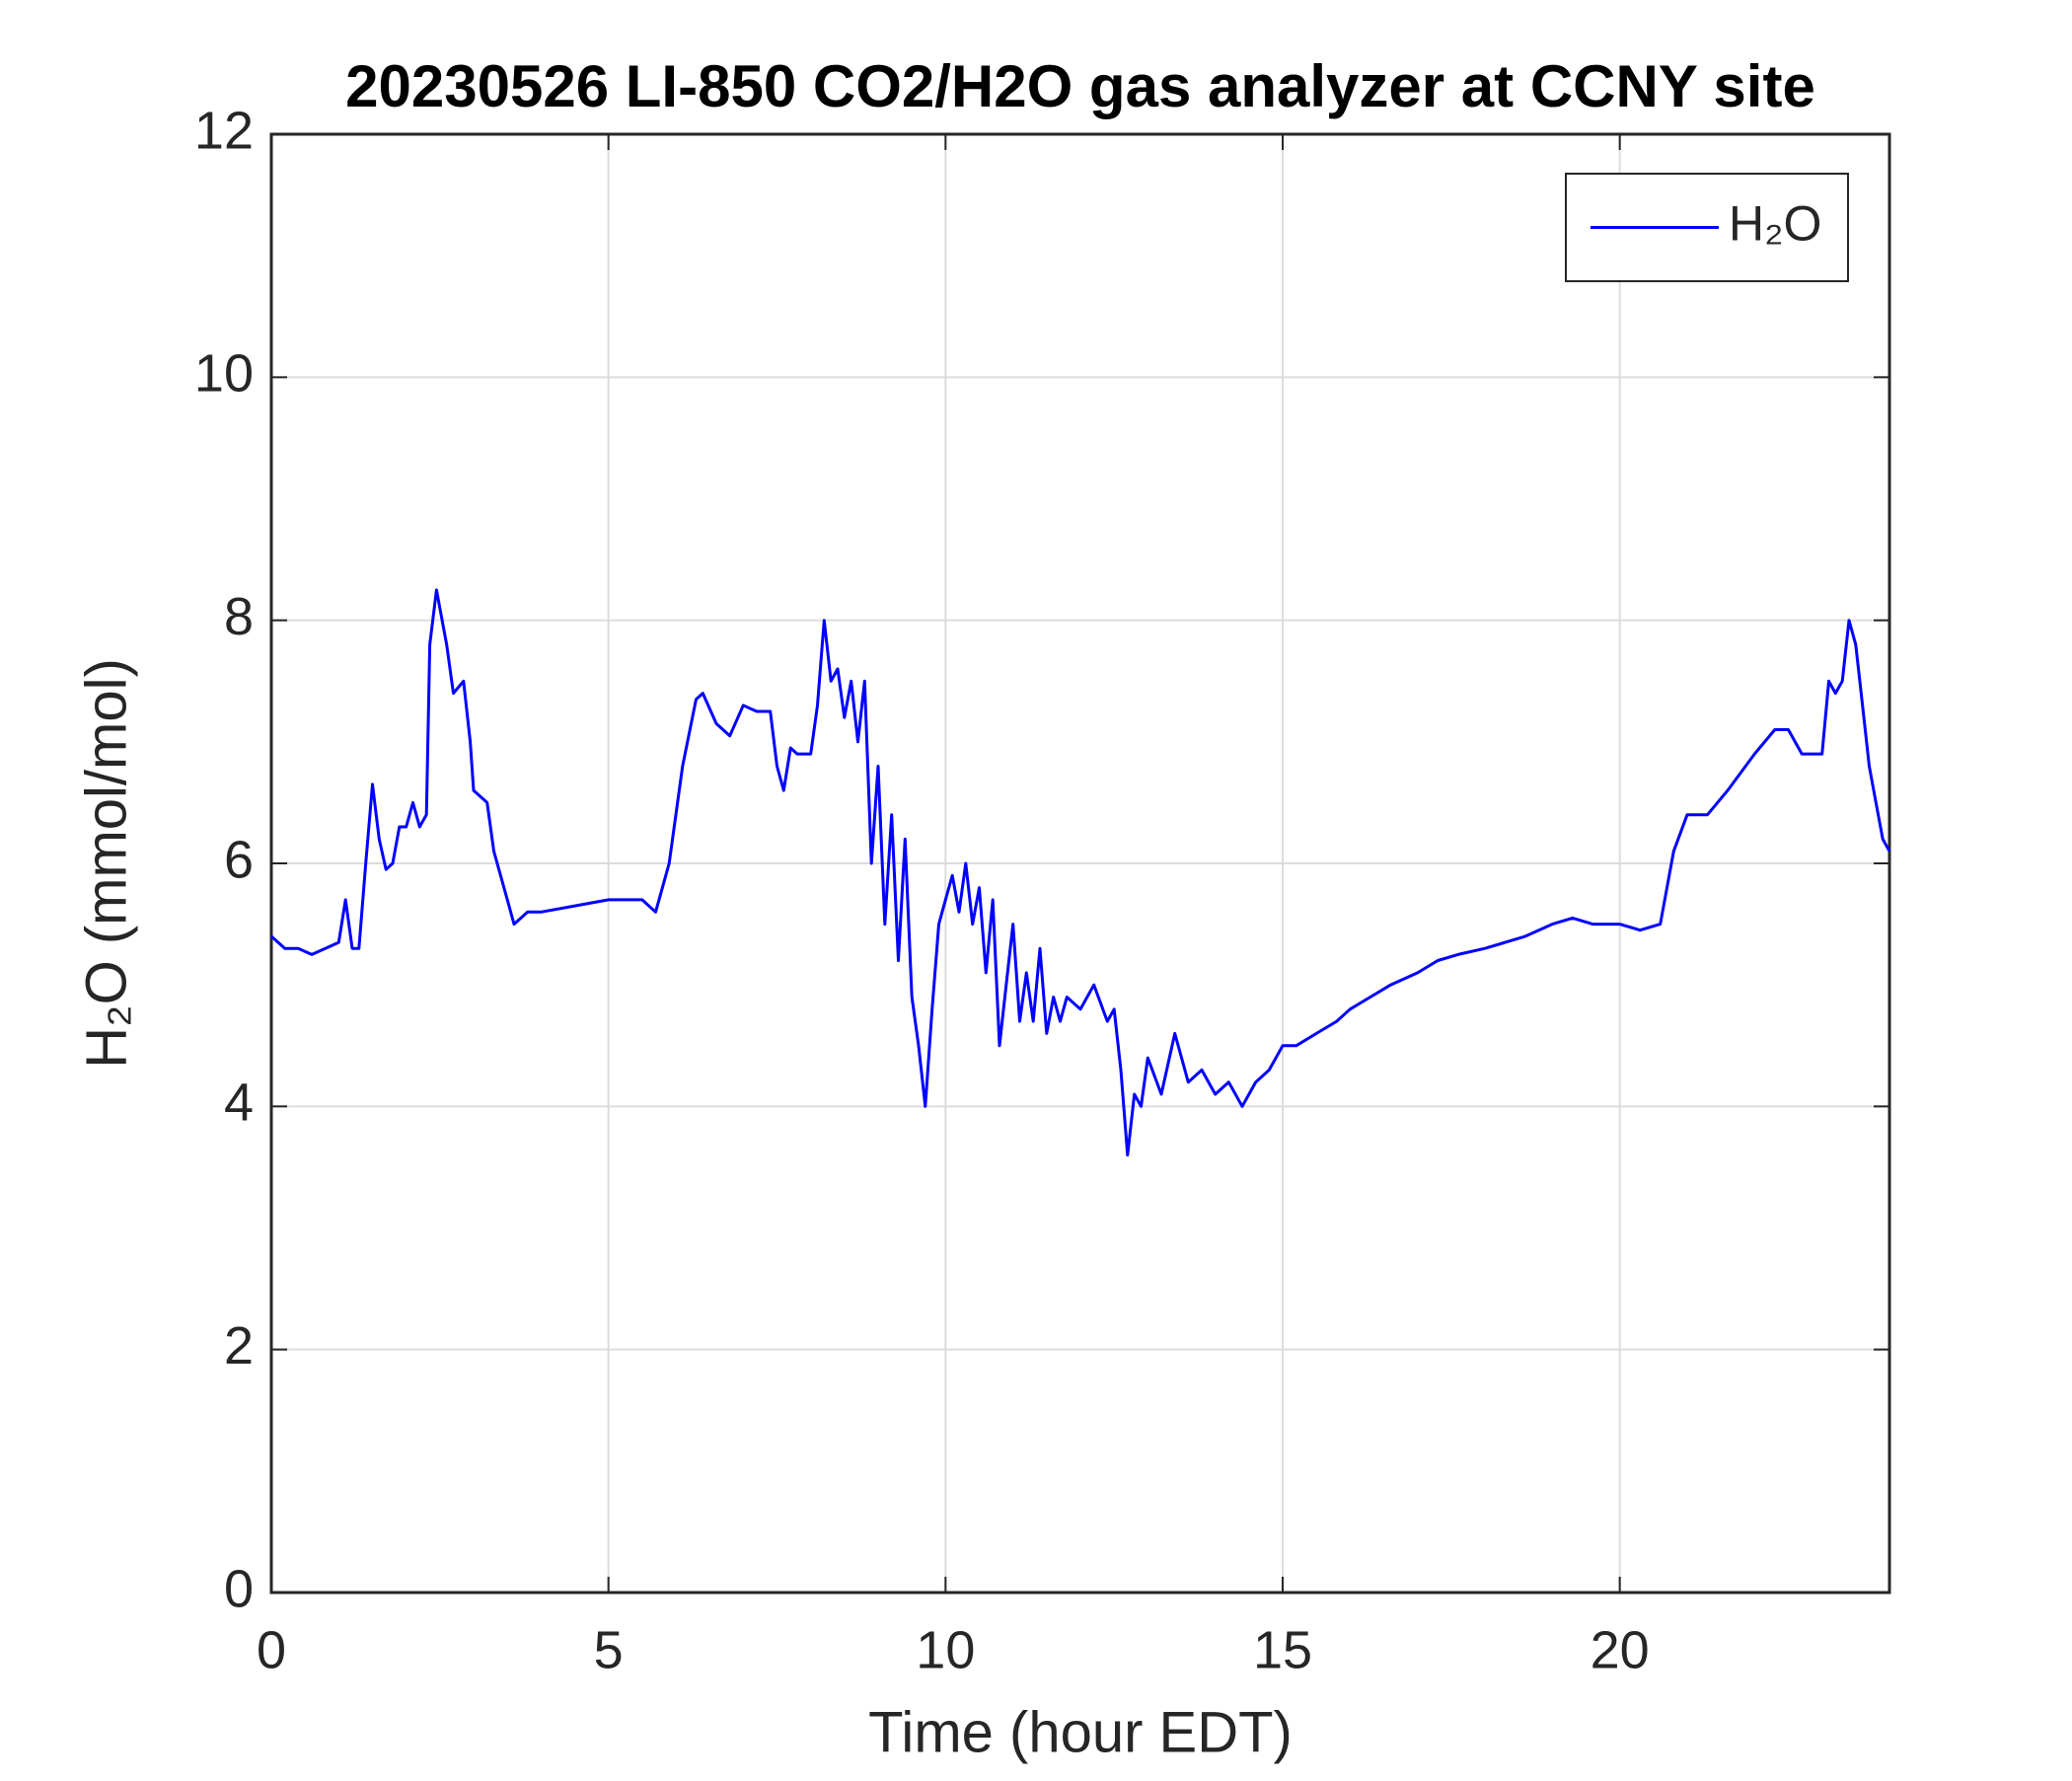 This screenshot has height=1781, width=2072. Describe the element at coordinates (239, 1103) in the screenshot. I see `y-tick-label: 4` at that location.